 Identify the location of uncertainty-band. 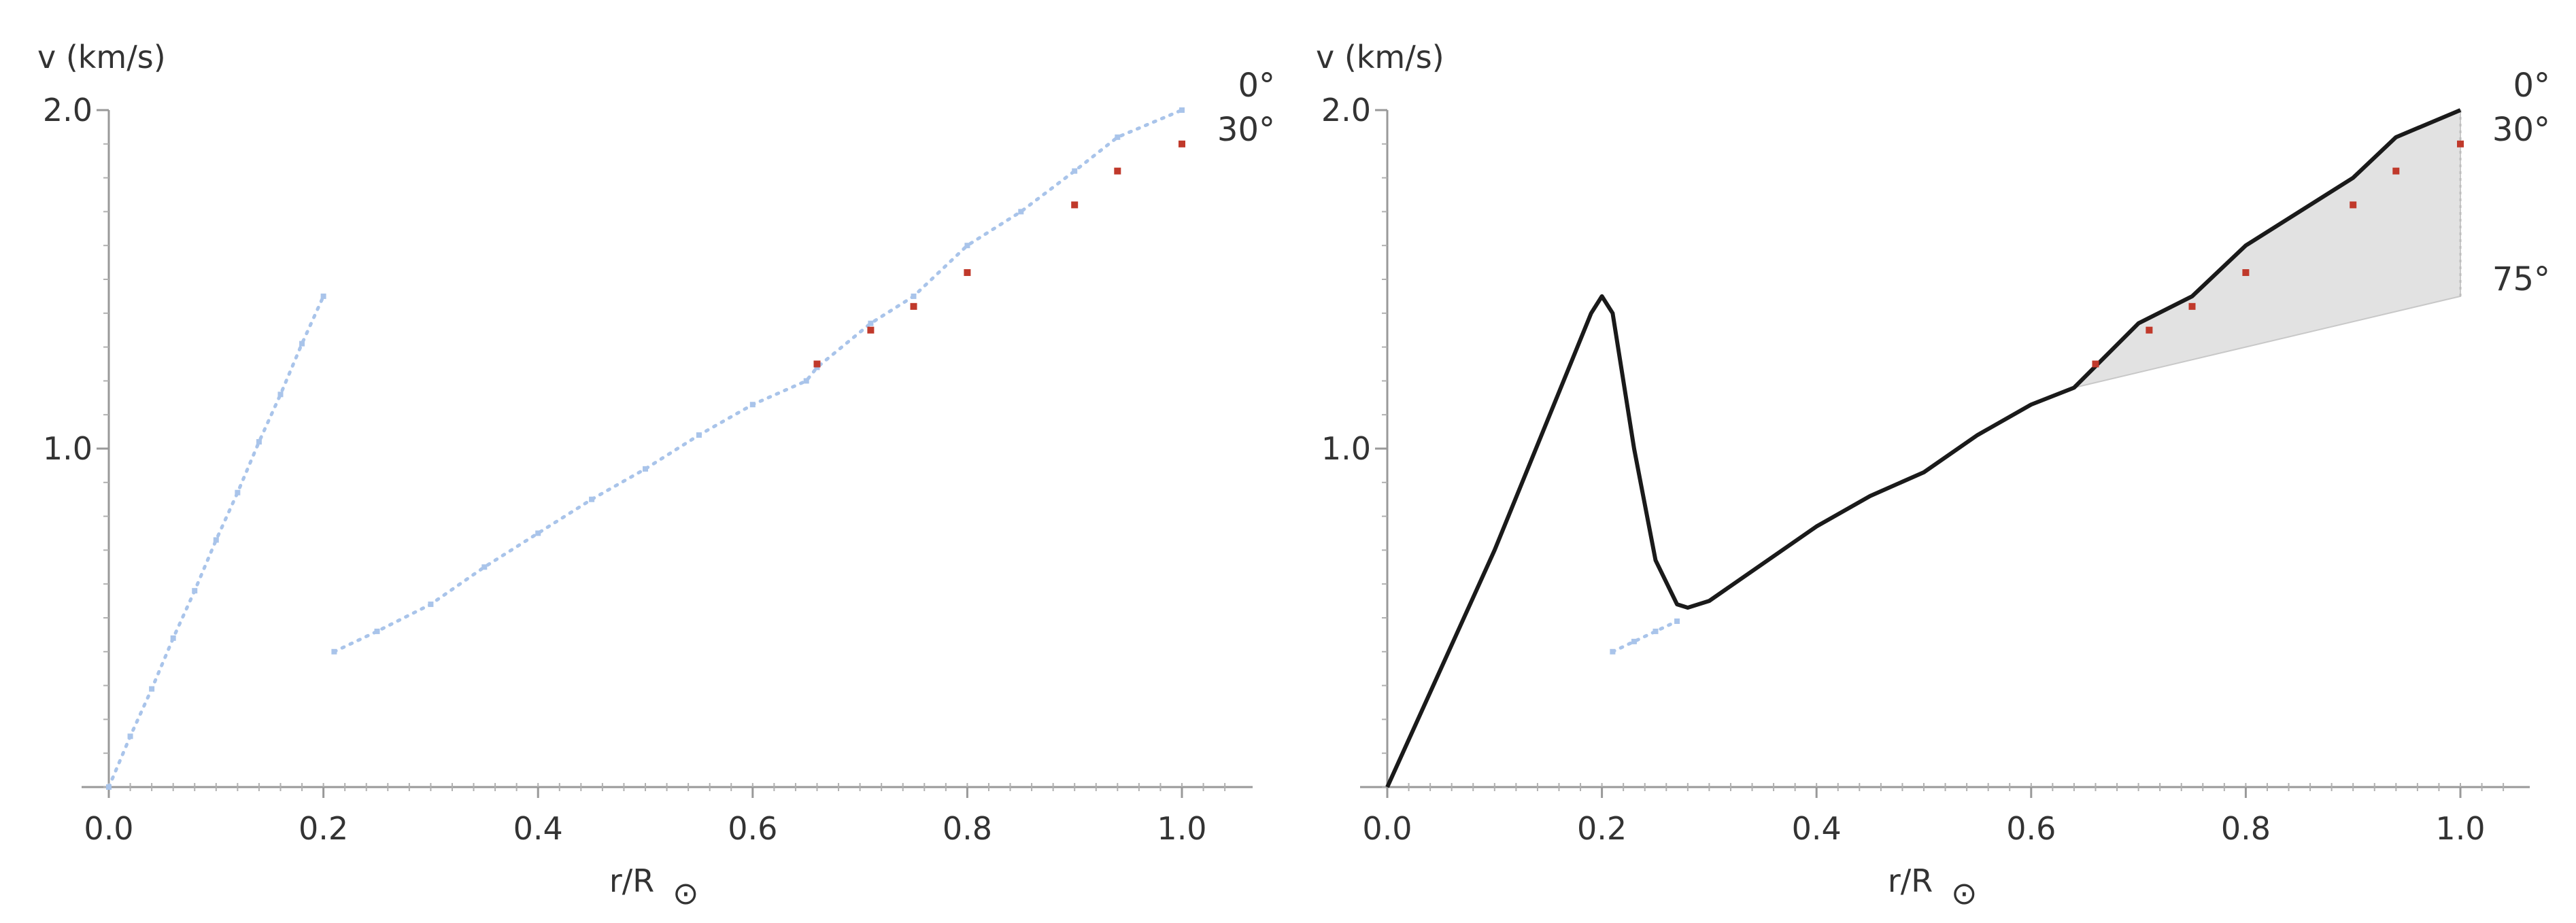
(2266, 249).